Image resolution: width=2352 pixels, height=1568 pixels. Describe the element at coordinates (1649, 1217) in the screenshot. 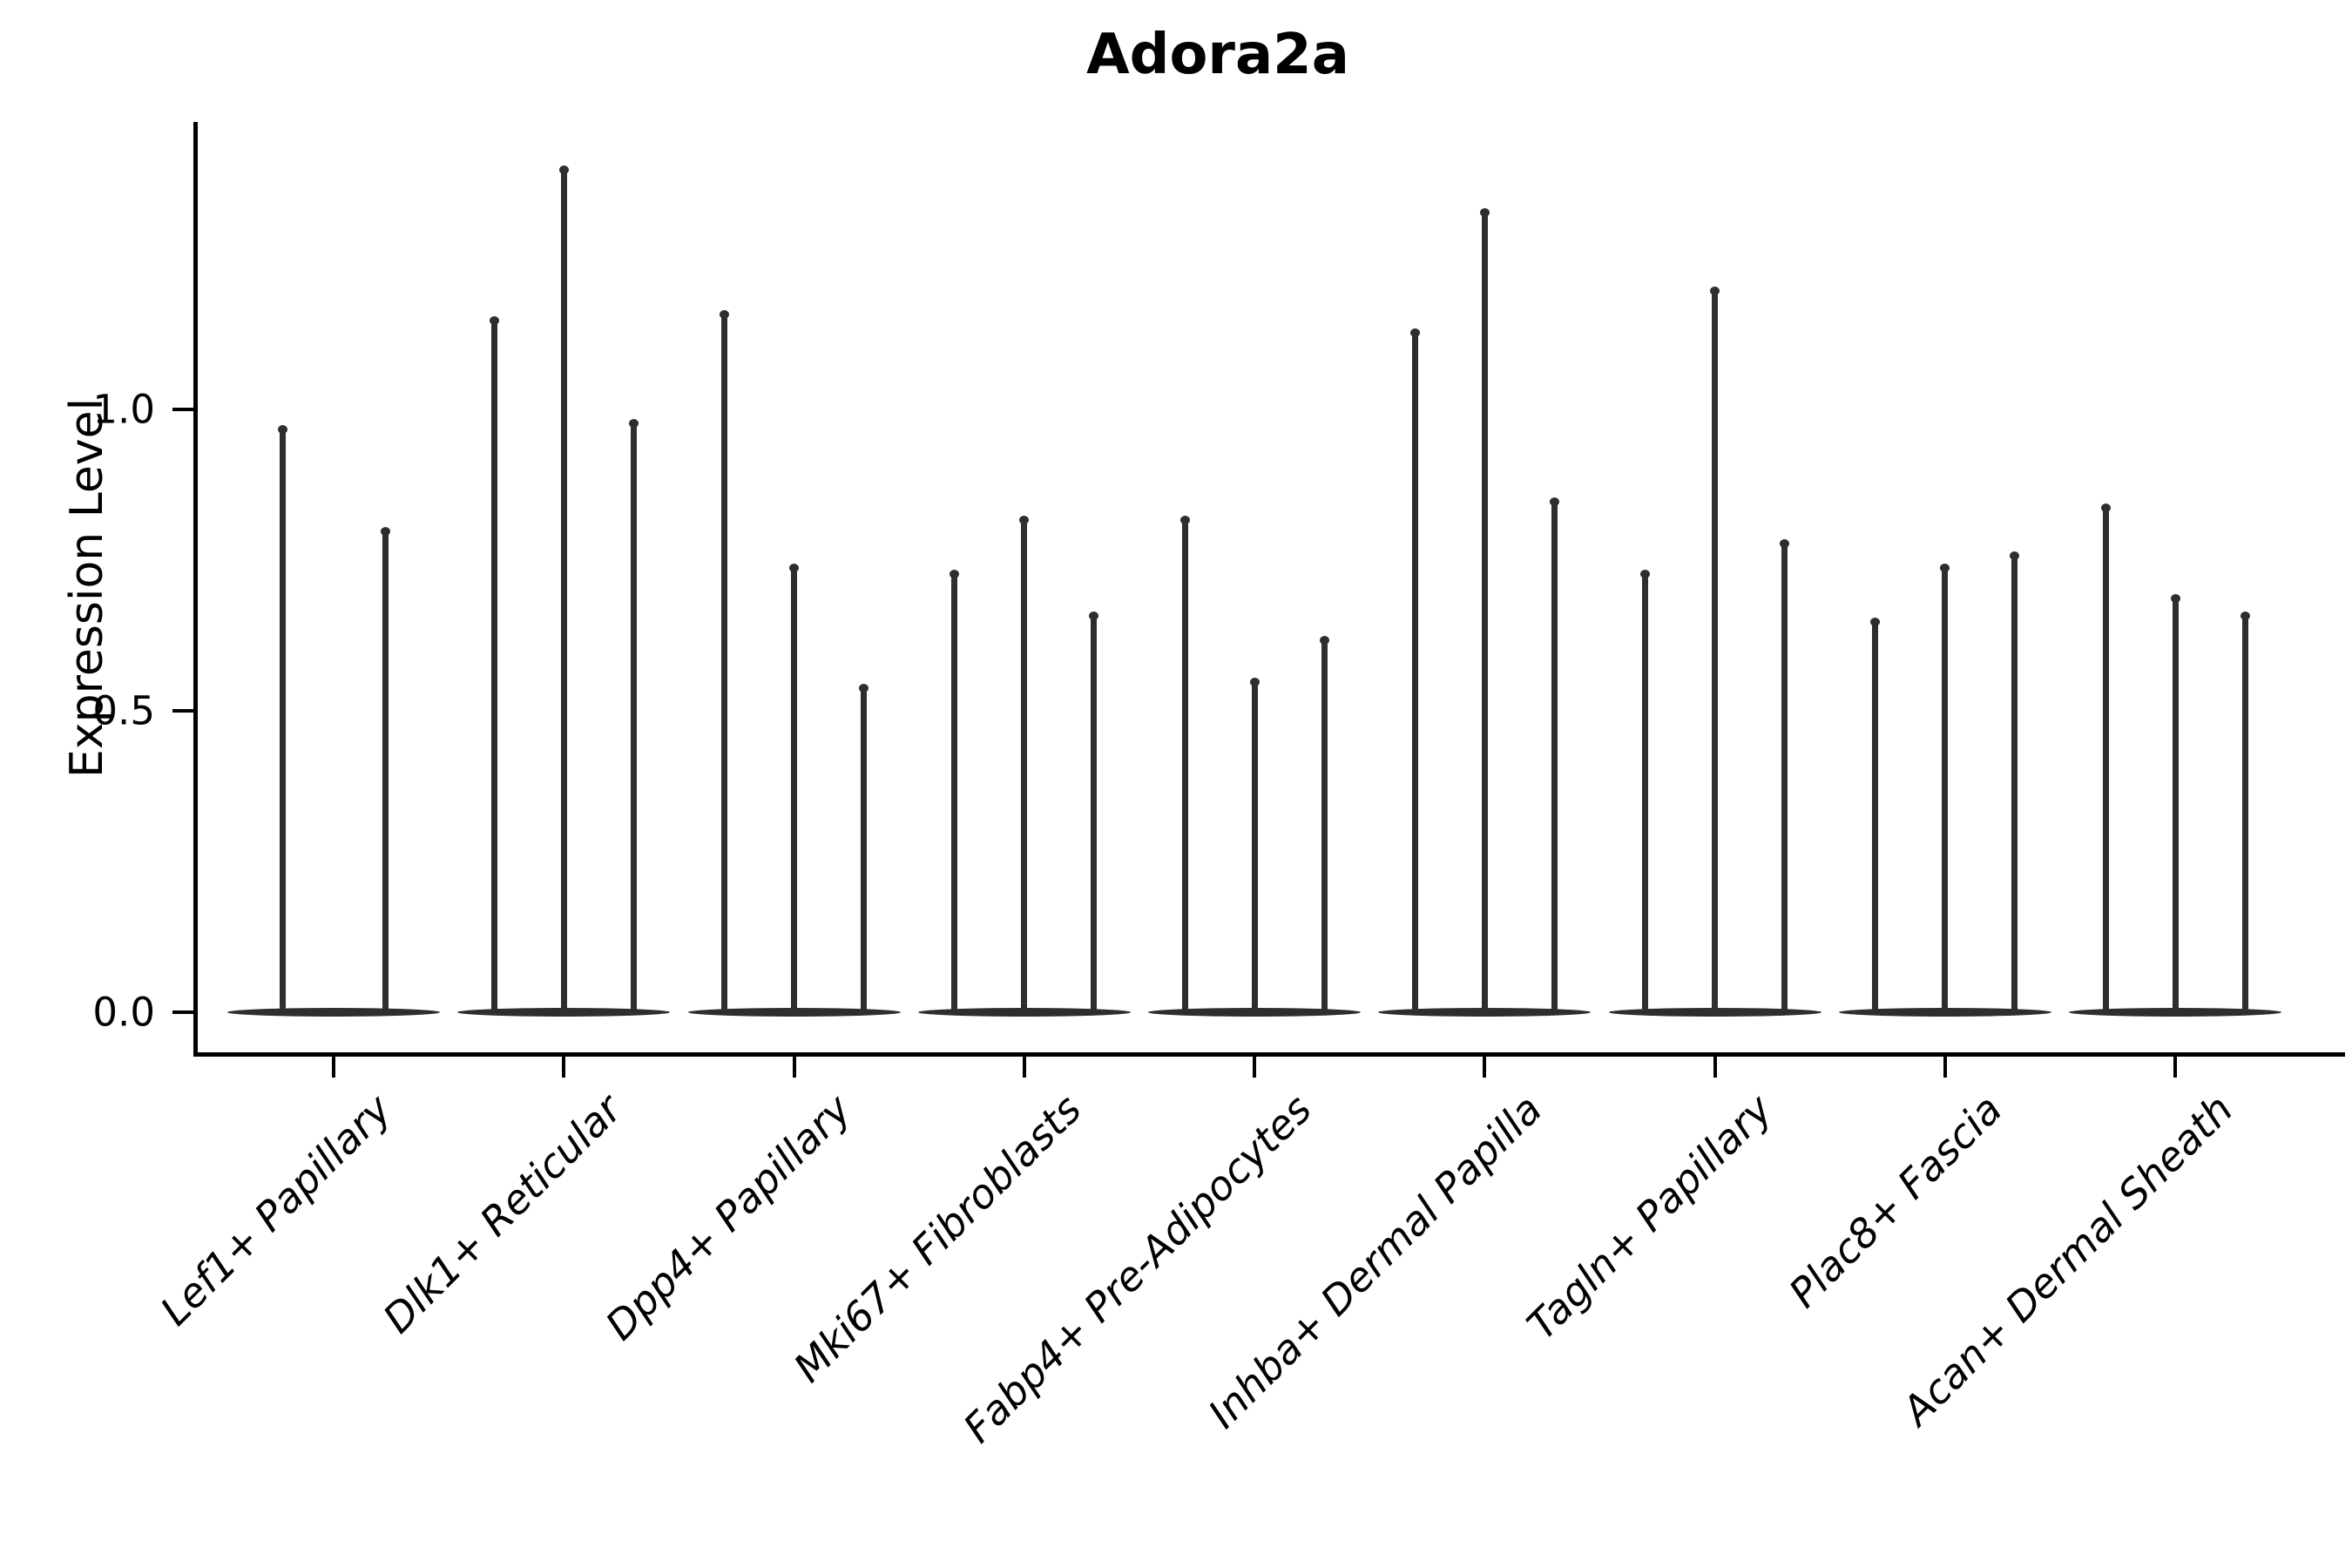

I see `x-tick-label: Tagln+ Papillary` at that location.